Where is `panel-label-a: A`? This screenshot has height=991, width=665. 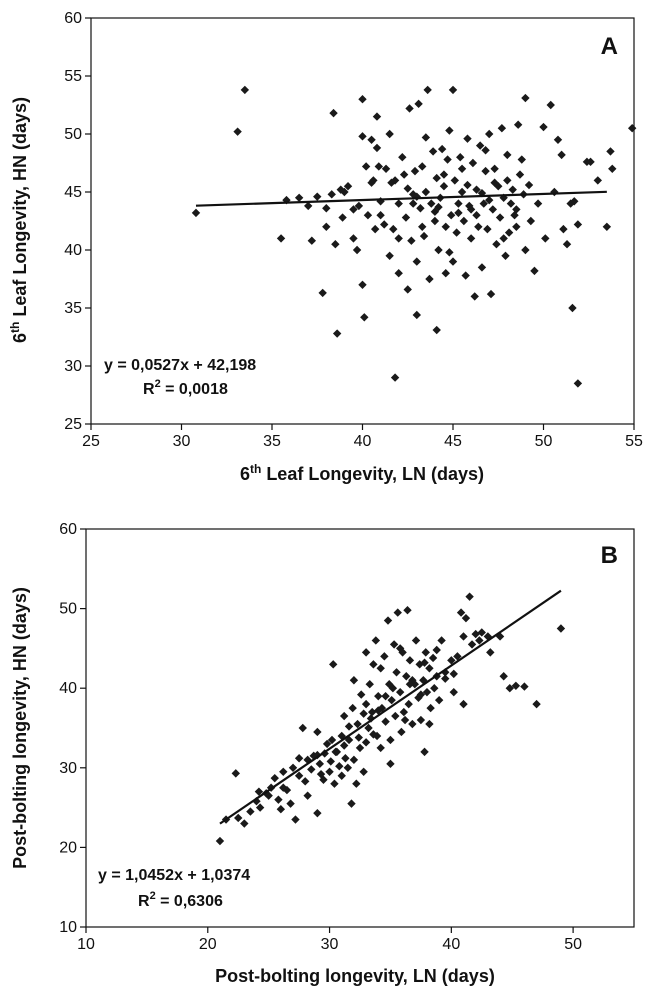
panel-label-a: A is located at coordinates (609, 46).